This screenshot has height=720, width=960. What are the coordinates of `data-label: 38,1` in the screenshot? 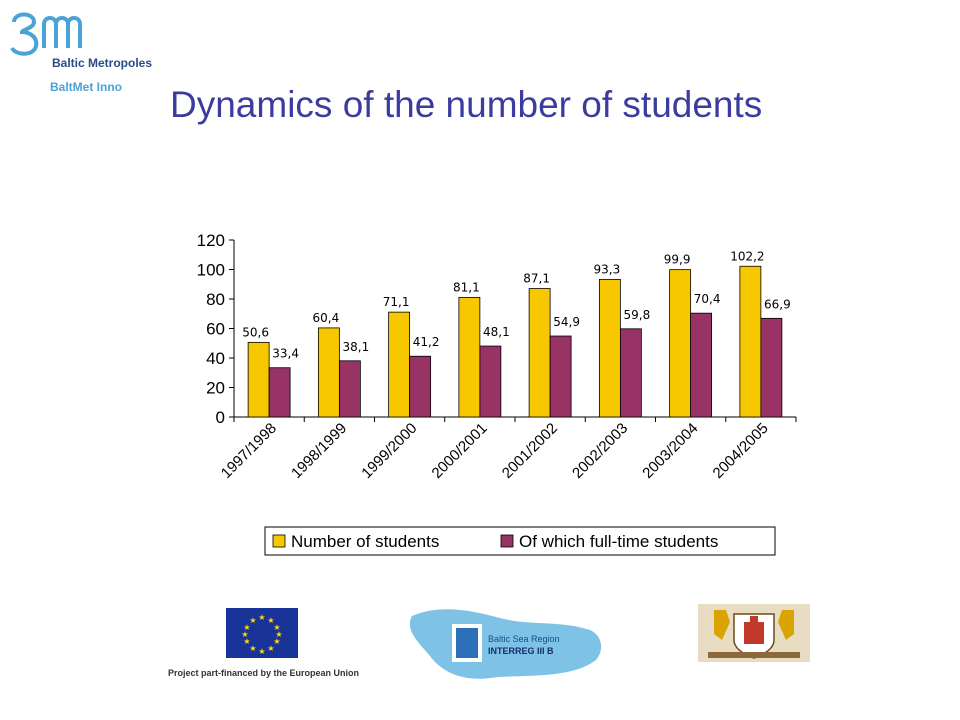 It's located at (356, 347).